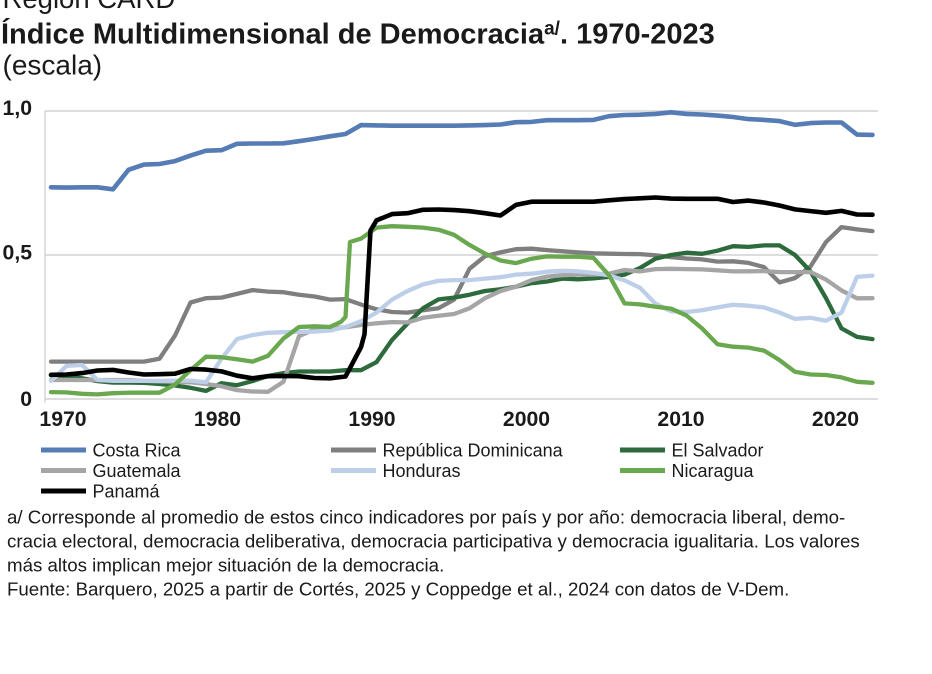 The image size is (932, 674). I want to click on svg-text: Honduras, so click(422, 471).